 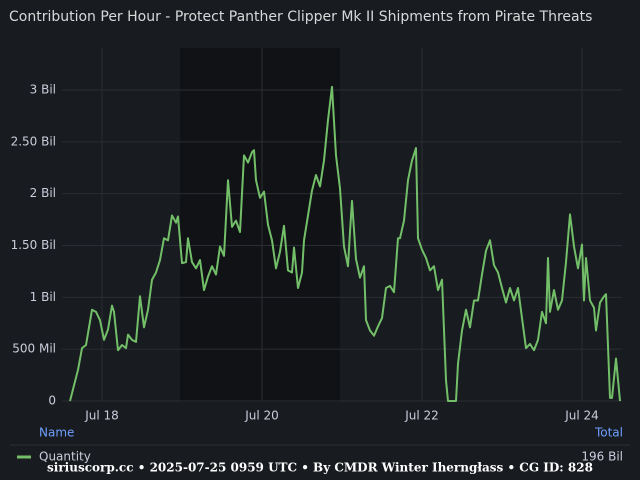 What do you see at coordinates (581, 416) in the screenshot?
I see `x-tick-label: Jul 24` at bounding box center [581, 416].